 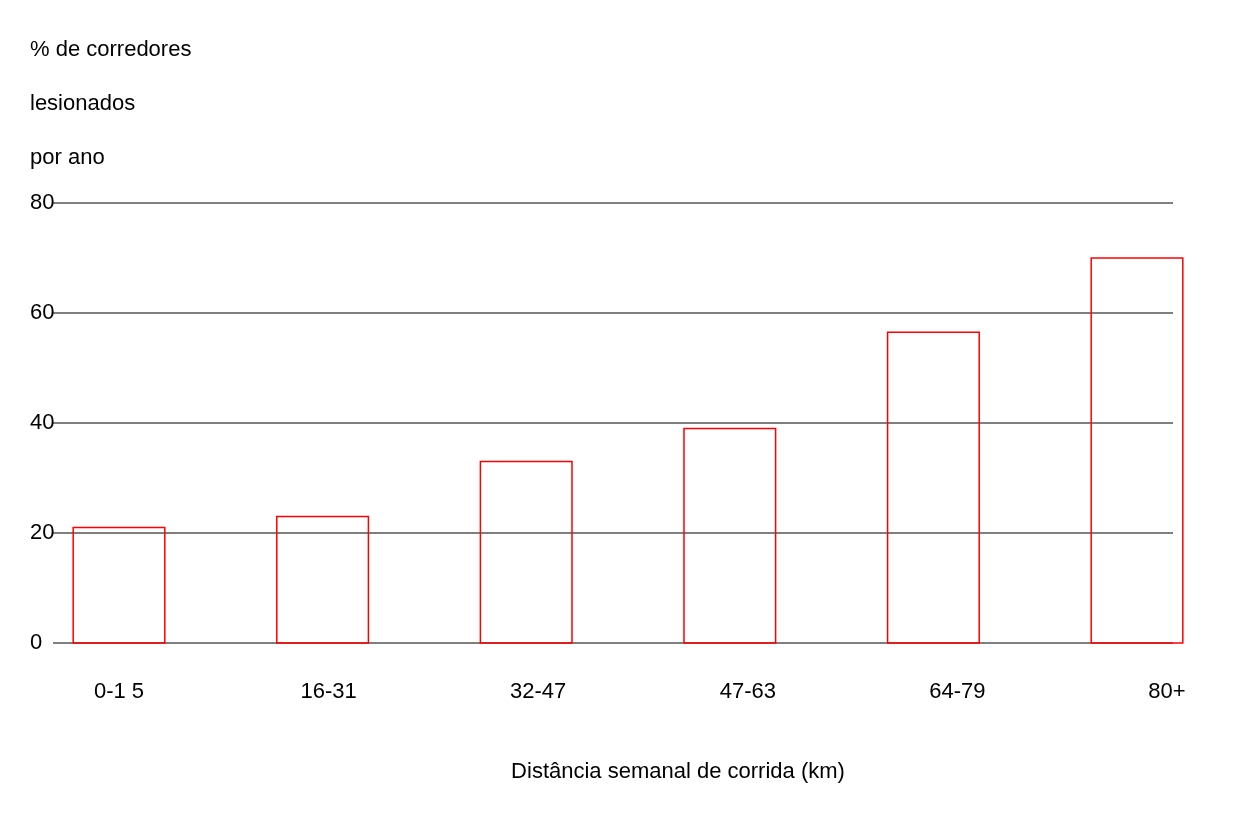 What do you see at coordinates (42, 201) in the screenshot?
I see `y-tick-label: 80` at bounding box center [42, 201].